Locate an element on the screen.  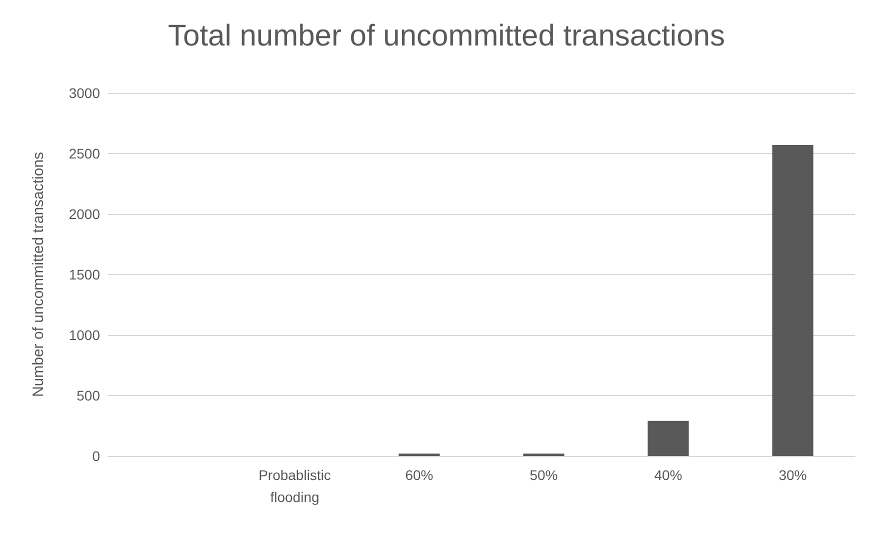
x-tick-label: Probablistic flooding is located at coordinates (294, 486).